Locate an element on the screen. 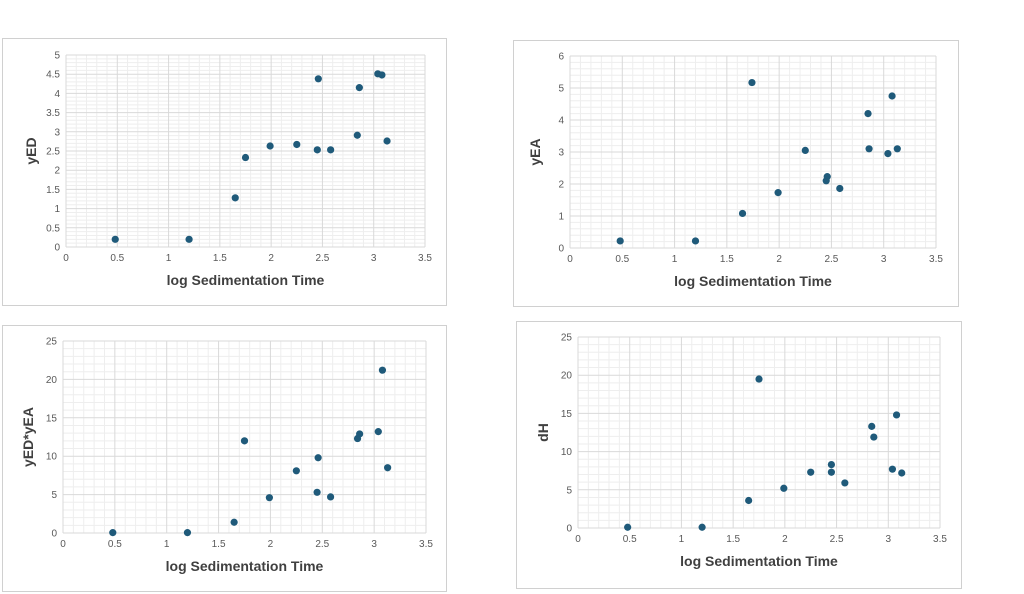 This screenshot has height=594, width=1024. y-tick-label: 2.5 is located at coordinates (53, 152).